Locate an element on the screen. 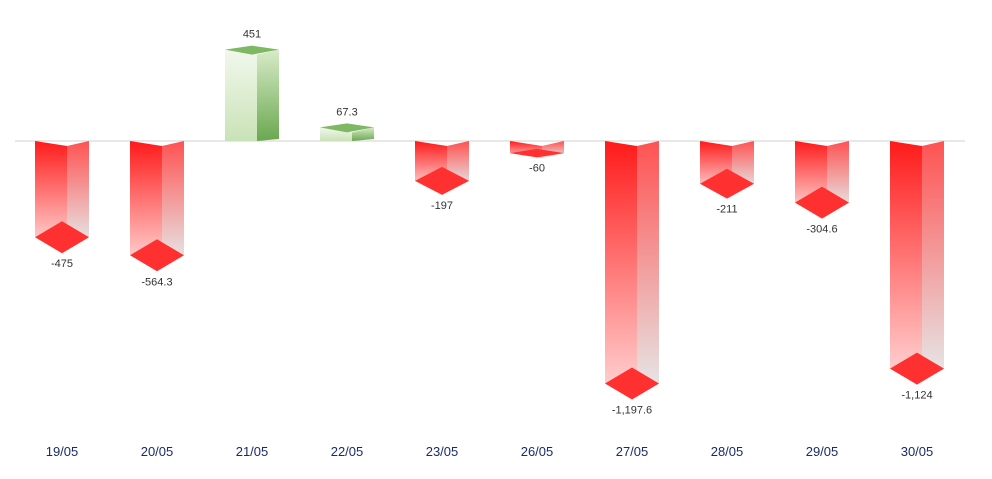 Image resolution: width=992 pixels, height=479 pixels. x-tick-label: 30/05 is located at coordinates (917, 451).